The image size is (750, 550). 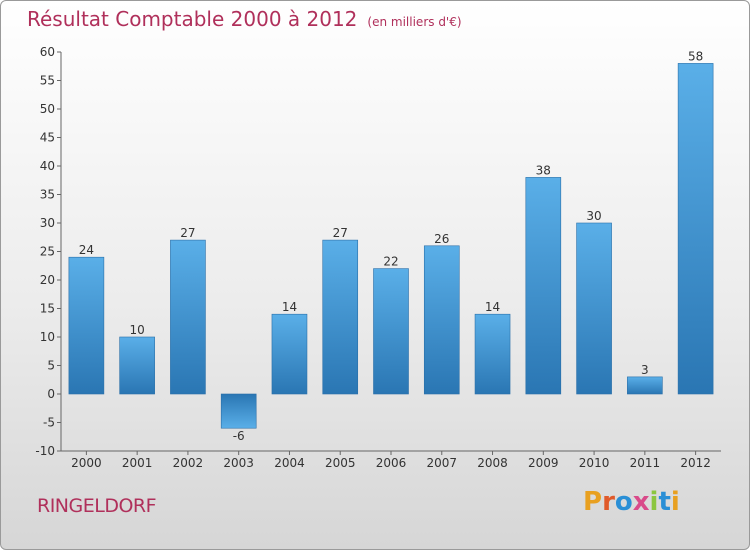 I want to click on proxiti-logo: Proxiti, so click(x=631, y=502).